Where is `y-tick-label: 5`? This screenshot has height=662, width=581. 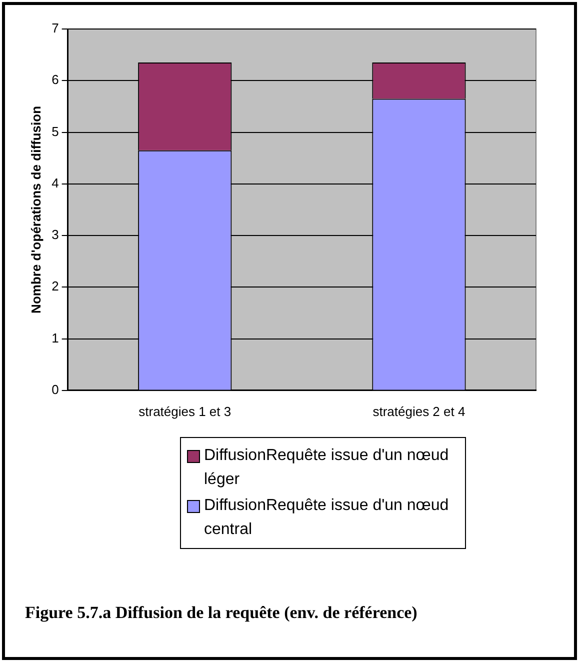
y-tick-label: 5 is located at coordinates (55, 131).